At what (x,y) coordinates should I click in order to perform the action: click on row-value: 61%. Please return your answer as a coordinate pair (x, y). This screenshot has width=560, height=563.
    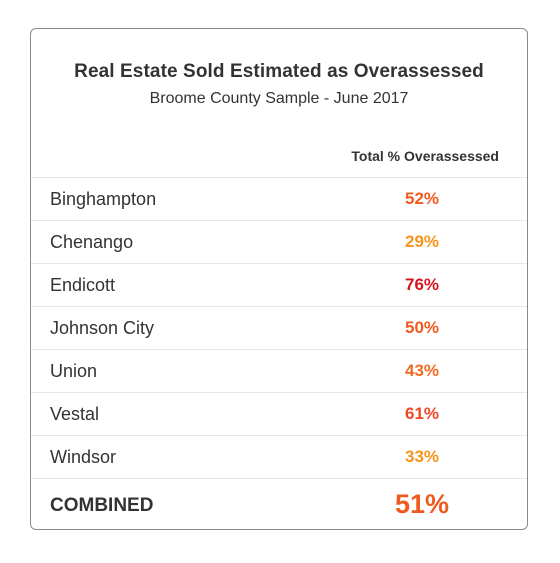
    Looking at the image, I should click on (422, 413).